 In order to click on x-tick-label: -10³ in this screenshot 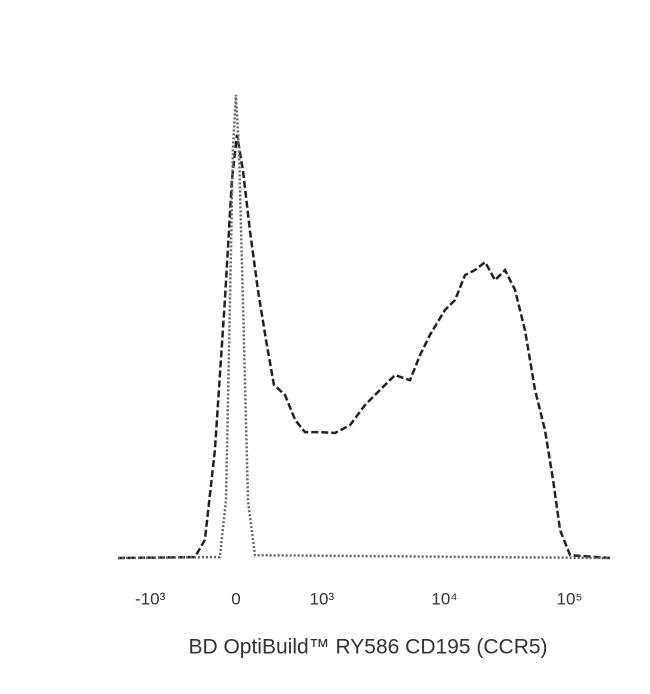, I will do `click(150, 598)`.